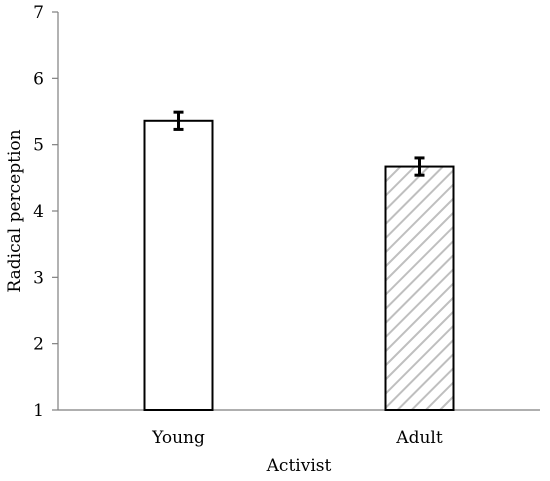 This screenshot has width=550, height=481. Describe the element at coordinates (419, 288) in the screenshot. I see `bar-adult` at that location.